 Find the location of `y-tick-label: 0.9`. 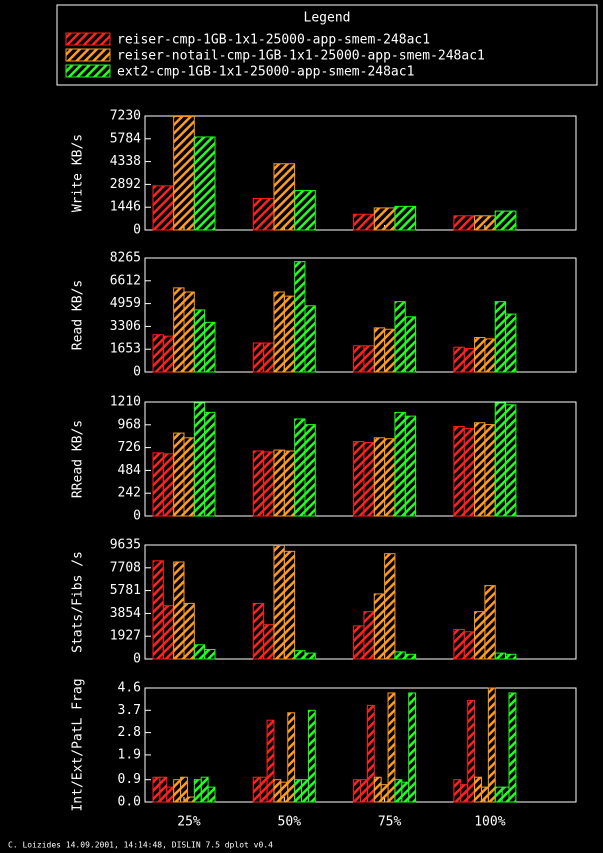

y-tick-label: 0.9 is located at coordinates (129, 779).